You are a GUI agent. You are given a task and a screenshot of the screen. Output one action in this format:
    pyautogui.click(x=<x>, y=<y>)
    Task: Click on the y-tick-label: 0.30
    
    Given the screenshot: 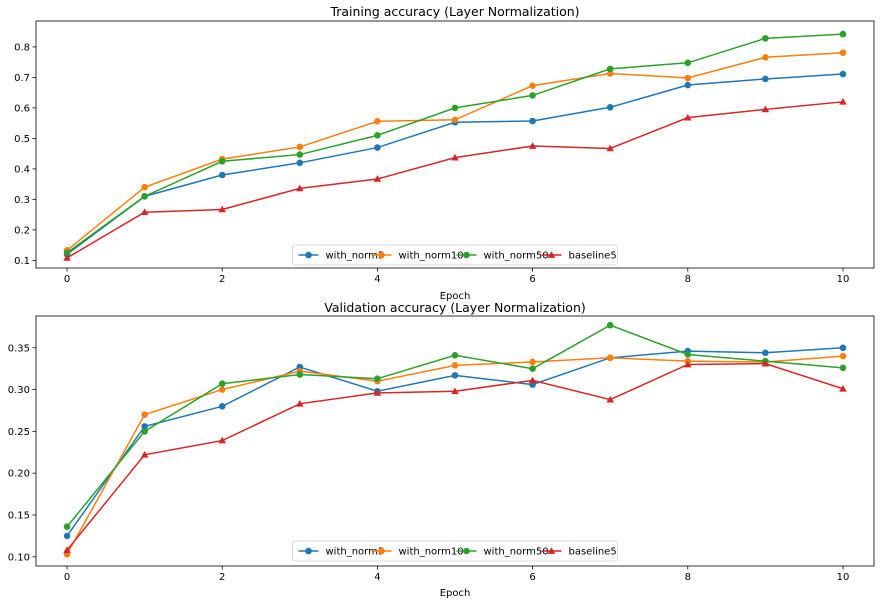 What is the action you would take?
    pyautogui.click(x=19, y=390)
    